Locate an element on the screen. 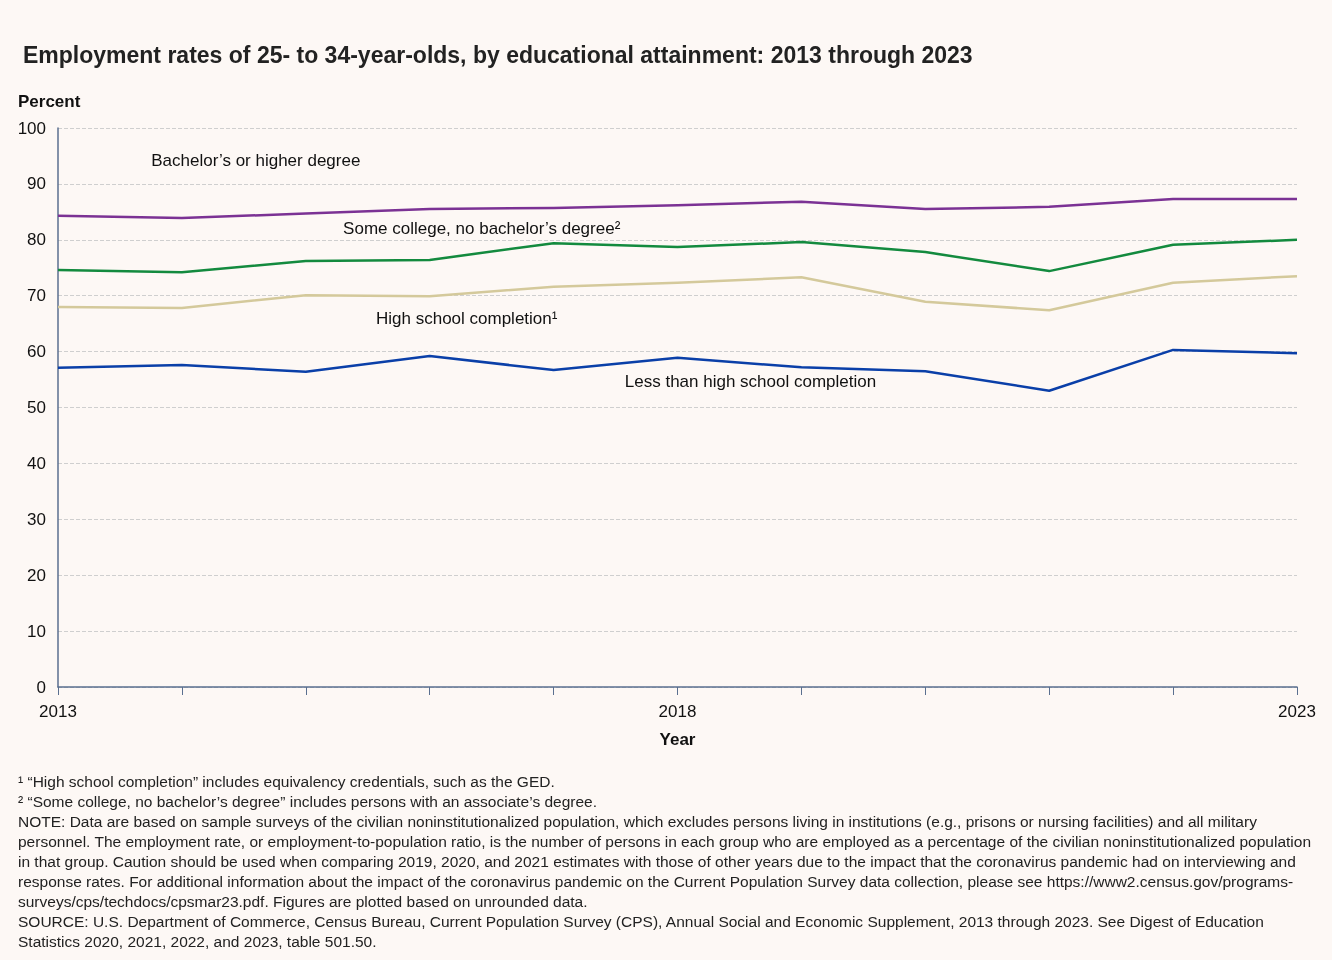 The height and width of the screenshot is (960, 1332). y-tick-label: 100 is located at coordinates (31, 128).